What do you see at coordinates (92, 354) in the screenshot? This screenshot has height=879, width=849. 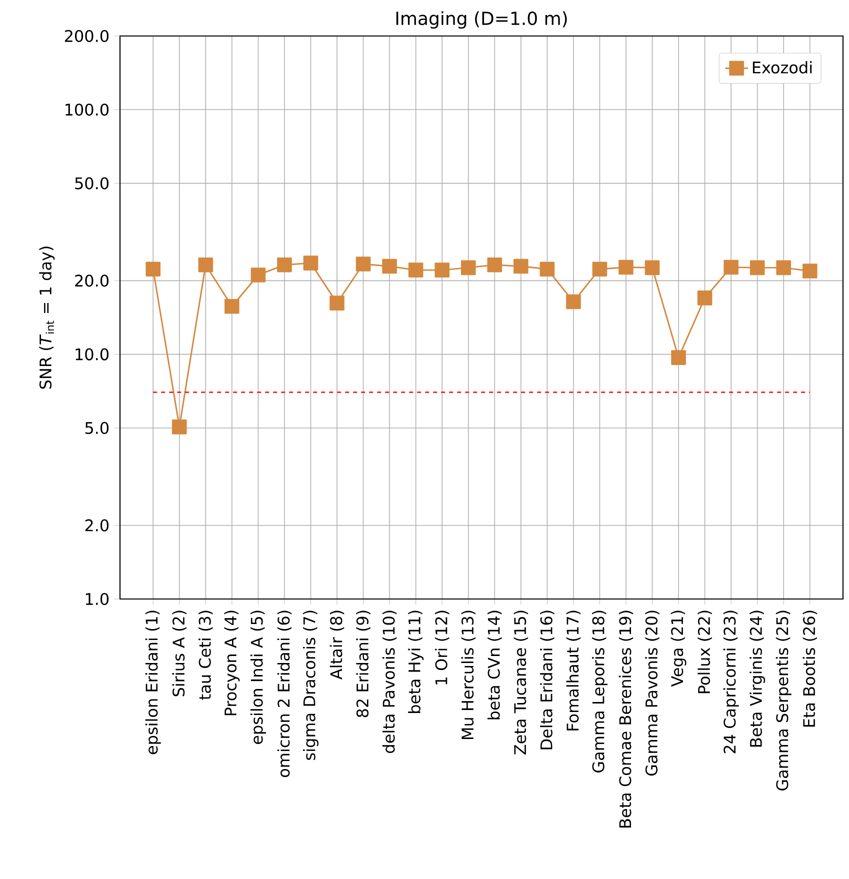 I see `y-tick-label: 10.0` at bounding box center [92, 354].